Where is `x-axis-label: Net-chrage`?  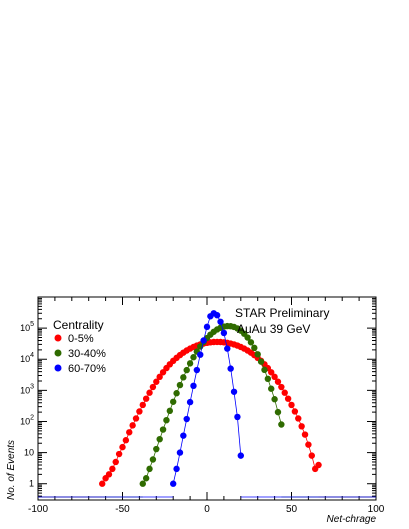
x-axis-label: Net-chrage is located at coordinates (352, 519).